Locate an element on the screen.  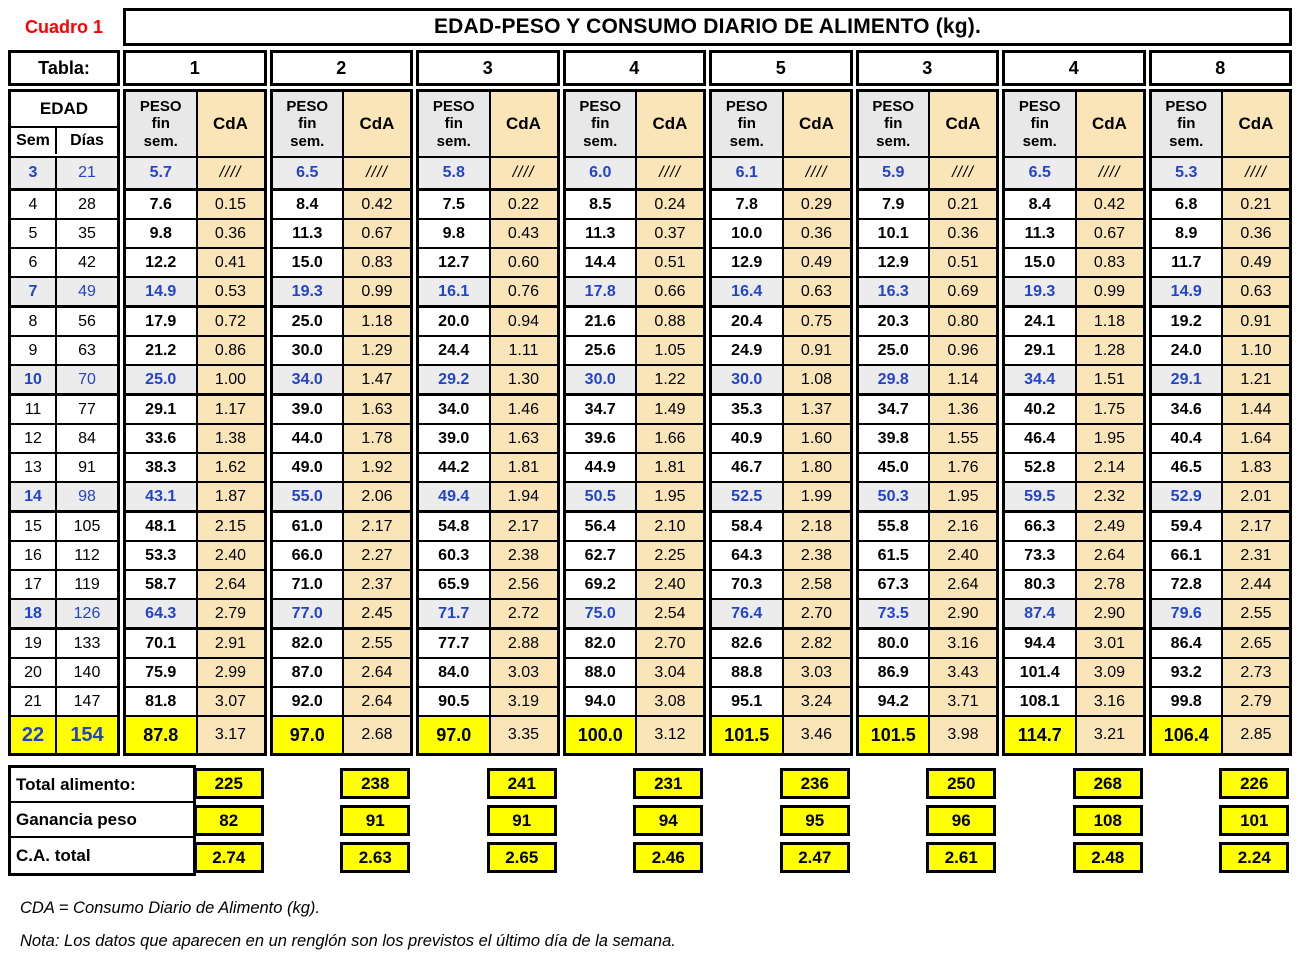
sem-value: 22 is located at coordinates (34, 735).